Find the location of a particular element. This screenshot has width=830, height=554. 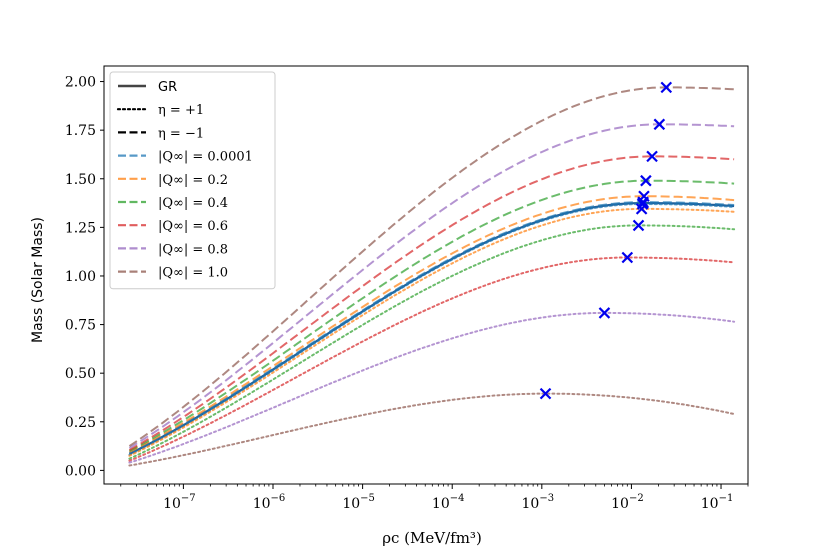

y-tick-label-1: 0.25 is located at coordinates (80, 423).